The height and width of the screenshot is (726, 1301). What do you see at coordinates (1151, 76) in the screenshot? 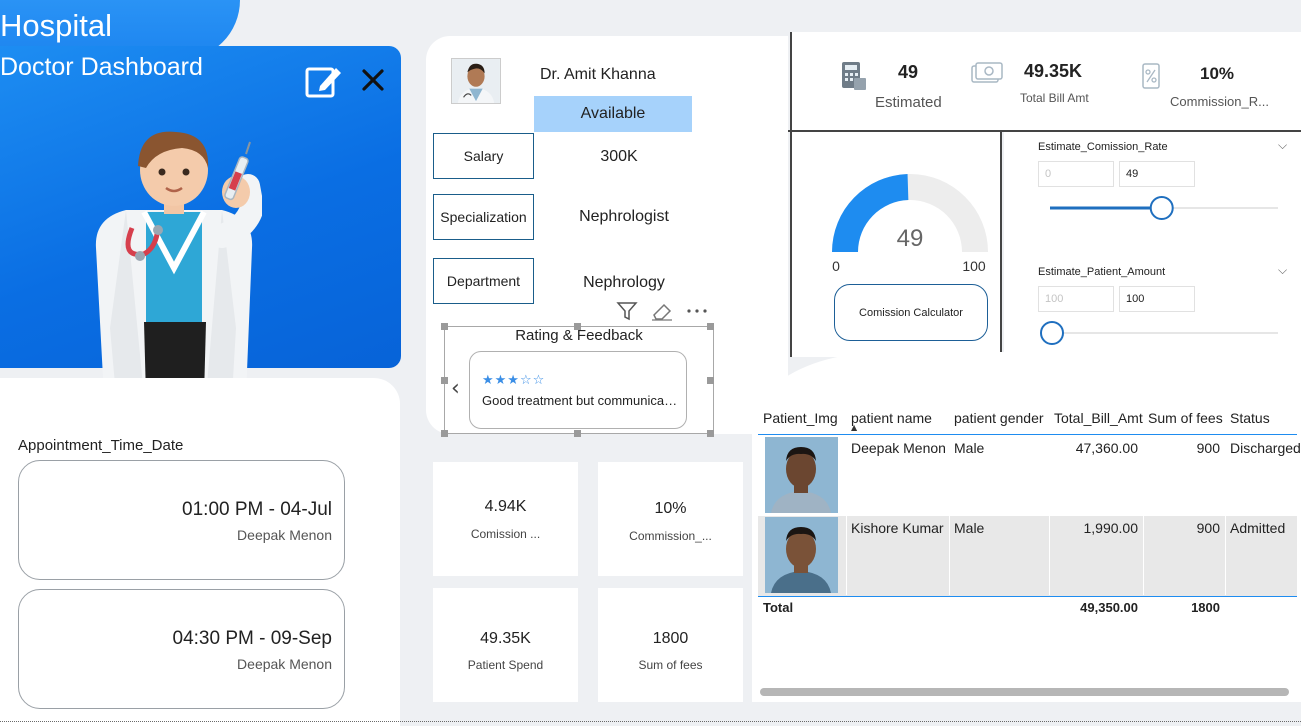
I see `percent-icon` at bounding box center [1151, 76].